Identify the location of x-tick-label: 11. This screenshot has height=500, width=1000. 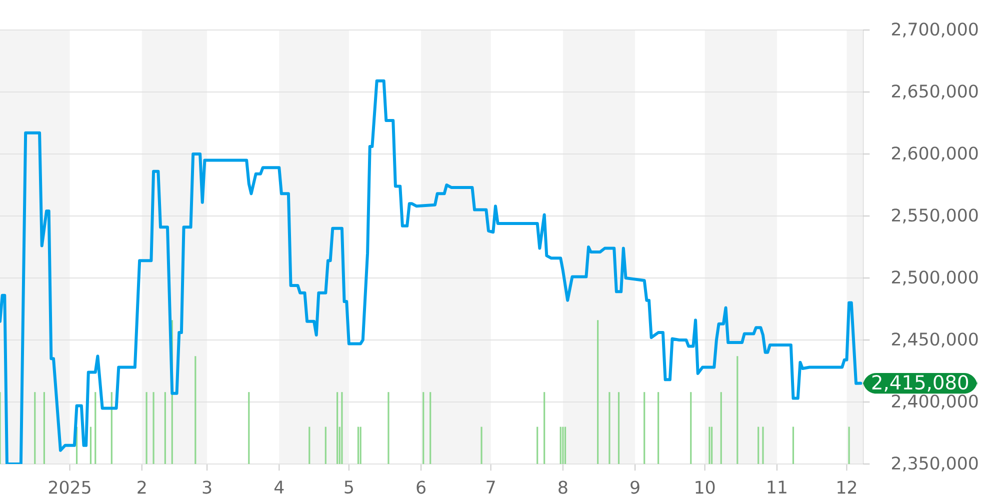
(777, 487).